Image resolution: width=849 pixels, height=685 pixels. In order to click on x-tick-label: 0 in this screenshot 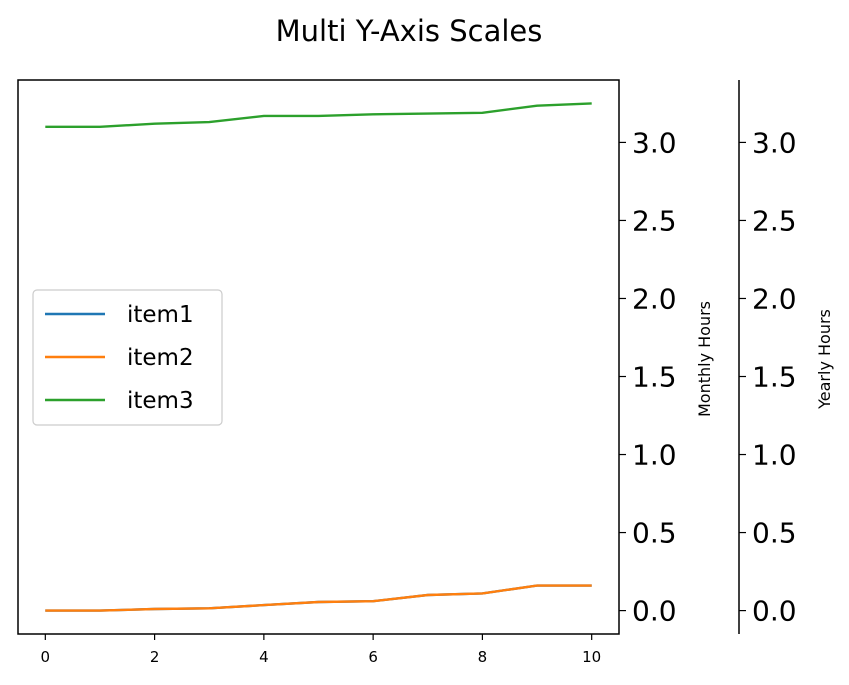, I will do `click(46, 657)`.